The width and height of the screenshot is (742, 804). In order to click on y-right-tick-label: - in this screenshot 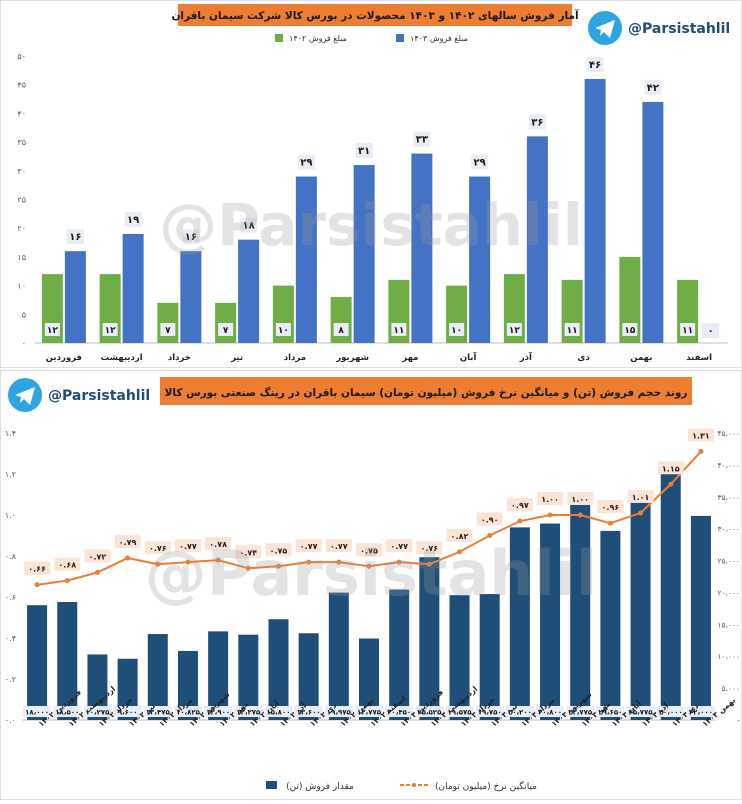, I will do `click(738, 720)`.